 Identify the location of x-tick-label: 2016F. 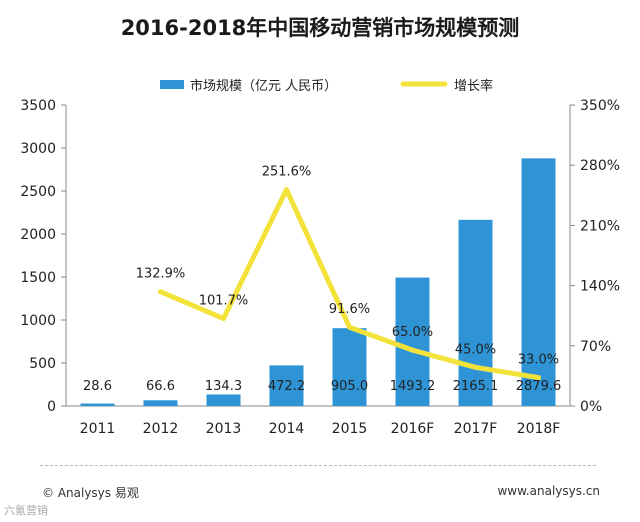
(413, 429).